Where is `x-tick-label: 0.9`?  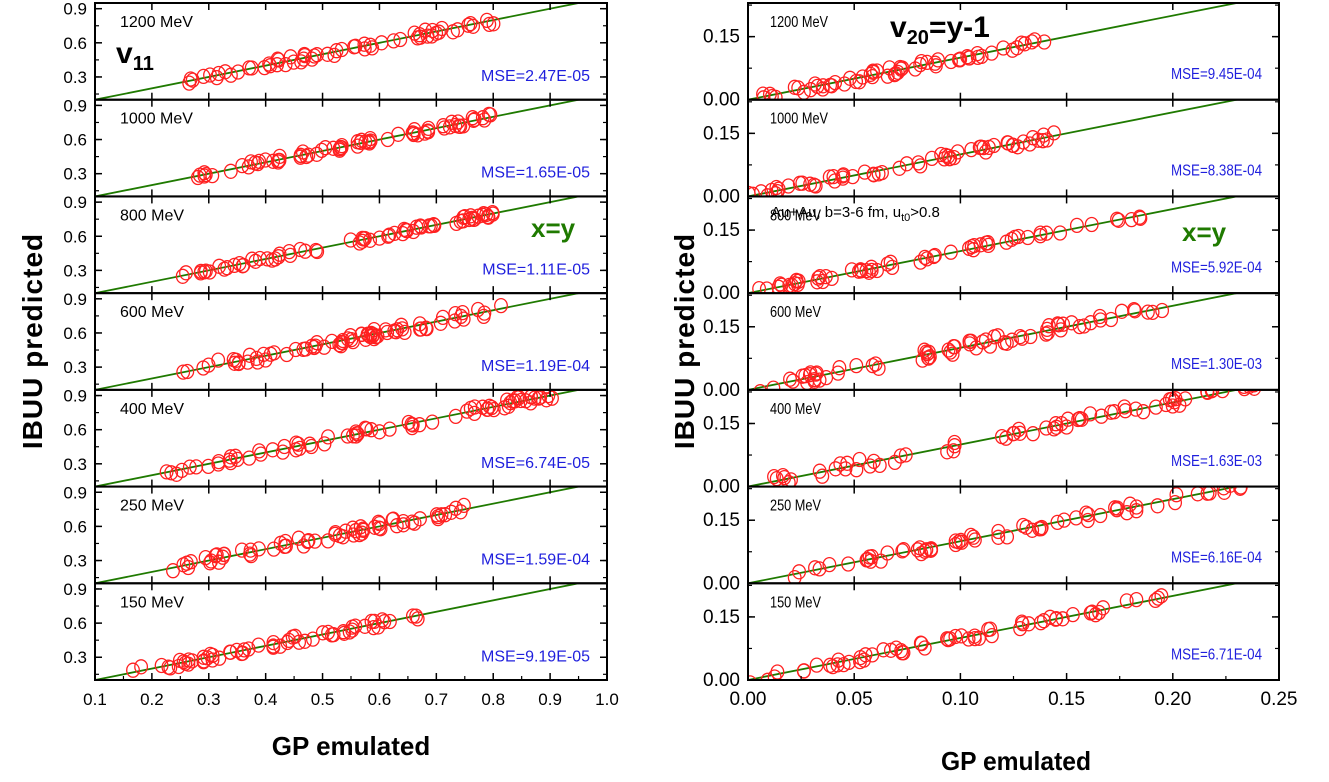
x-tick-label: 0.9 is located at coordinates (550, 699).